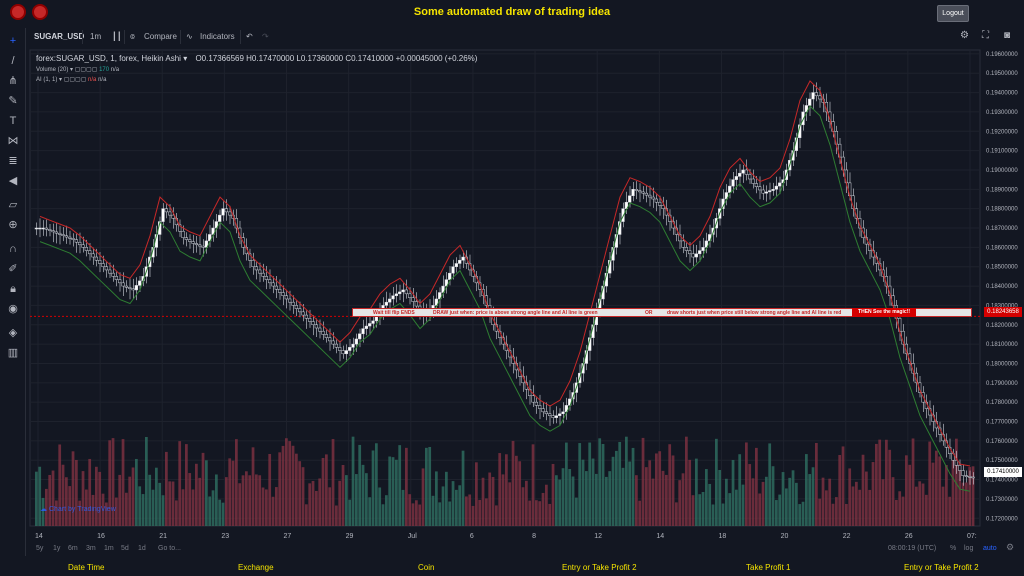 The height and width of the screenshot is (576, 1024). Describe the element at coordinates (1002, 132) in the screenshot. I see `y-tick-label: 0.19200000` at that location.